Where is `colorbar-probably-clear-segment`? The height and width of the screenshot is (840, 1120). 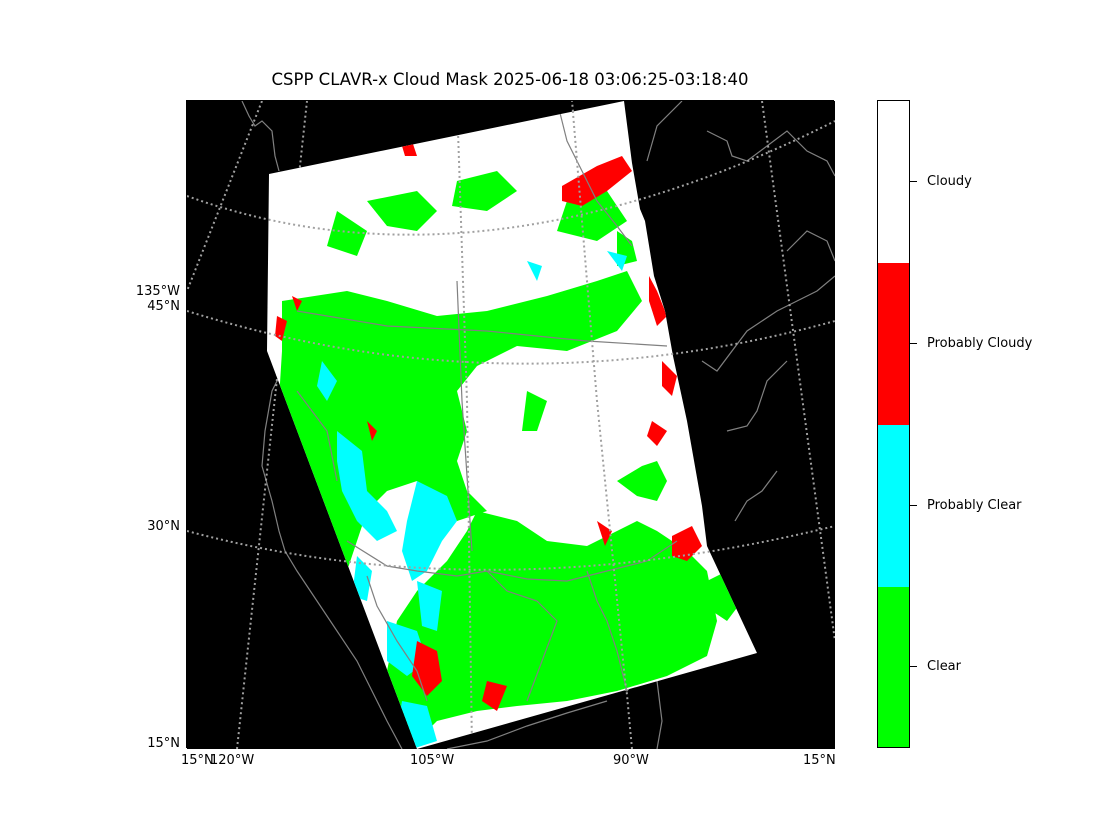 colorbar-probably-clear-segment is located at coordinates (893, 506).